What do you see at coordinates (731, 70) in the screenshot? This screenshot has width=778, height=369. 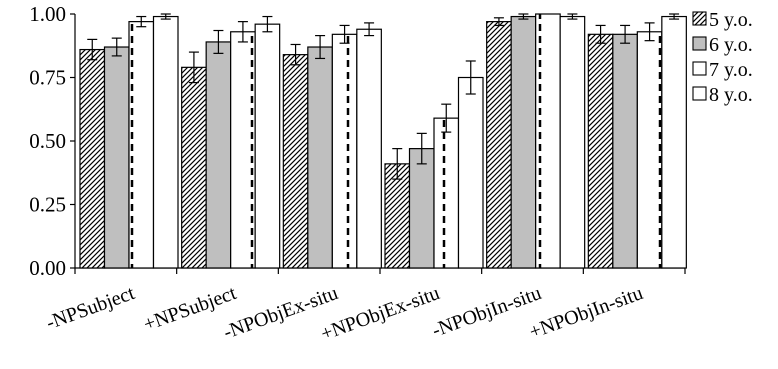 I see `legend-label: 7 y.o.` at bounding box center [731, 70].